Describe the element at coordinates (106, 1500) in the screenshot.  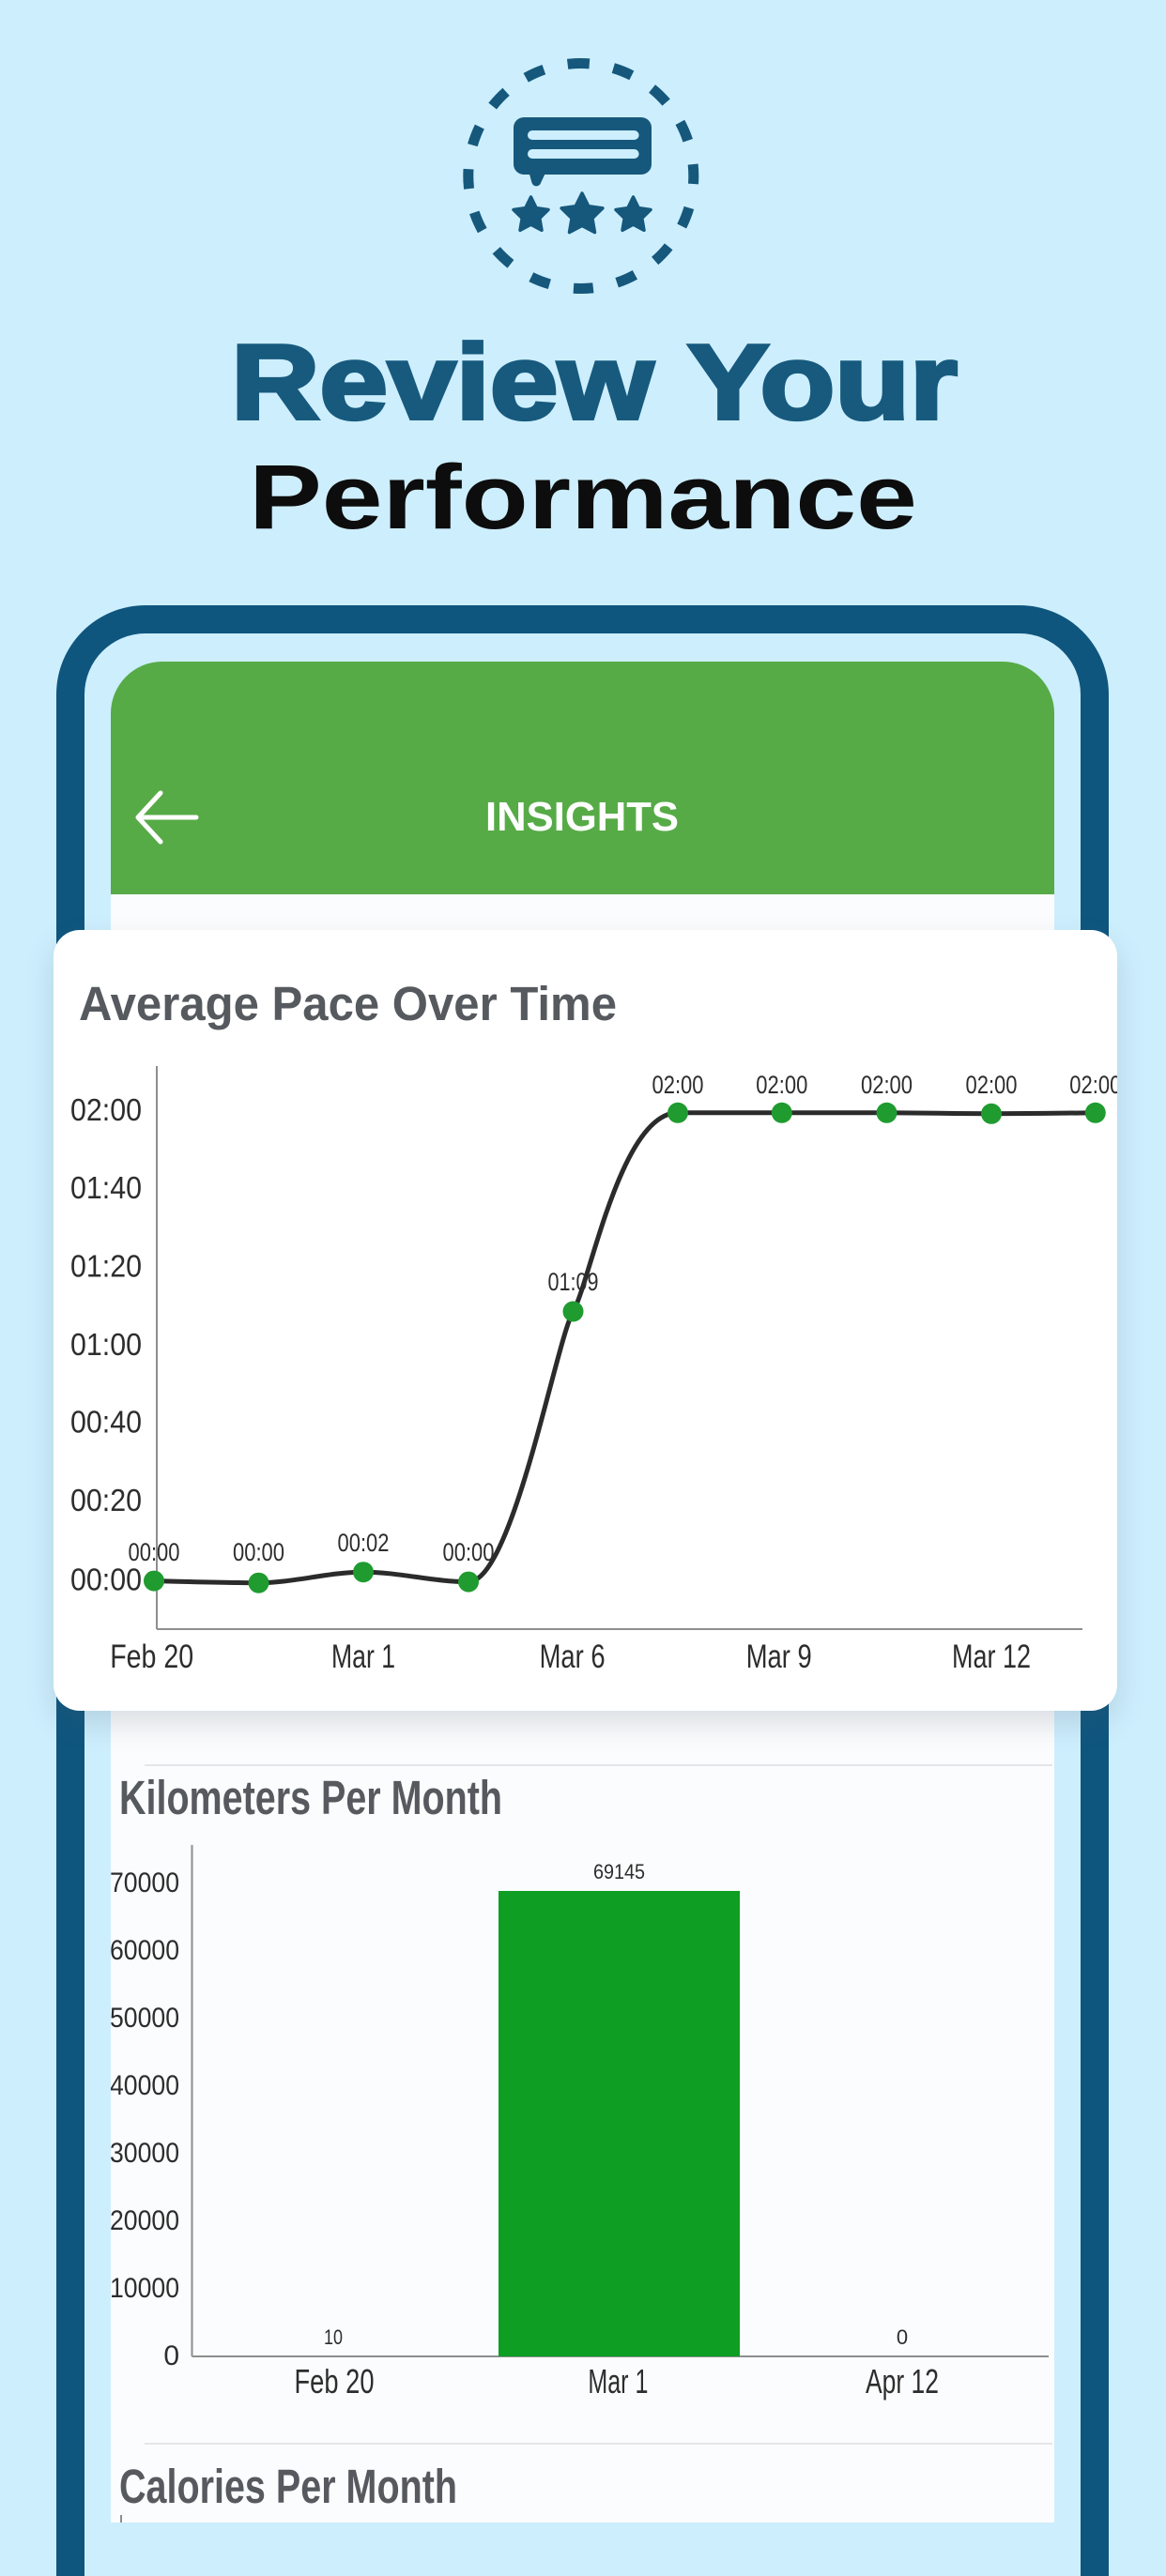
I see `svg-text: 00:20` at that location.